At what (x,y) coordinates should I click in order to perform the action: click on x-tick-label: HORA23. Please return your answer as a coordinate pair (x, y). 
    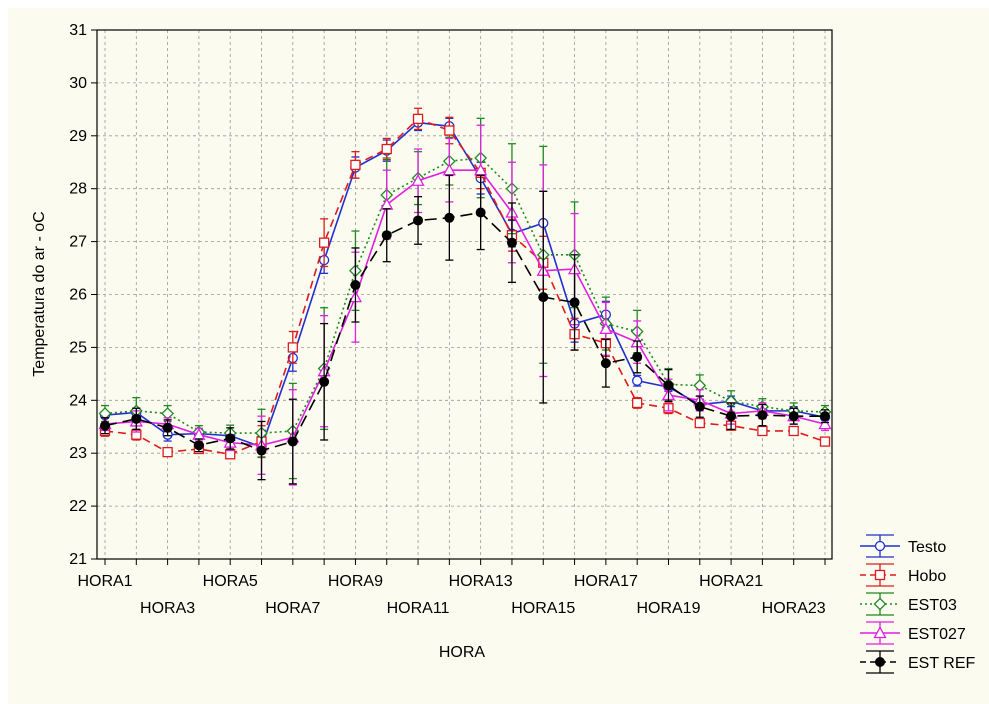
    Looking at the image, I should click on (794, 608).